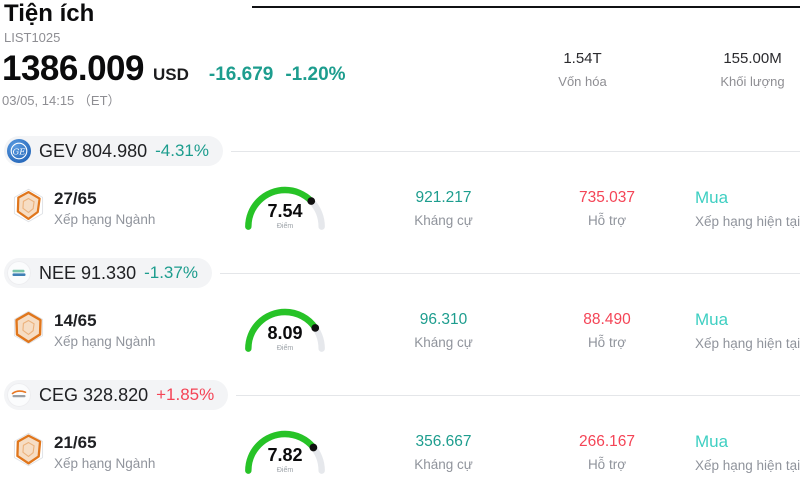 This screenshot has width=800, height=488. Describe the element at coordinates (75, 320) in the screenshot. I see `industry-rank: 14/65` at that location.